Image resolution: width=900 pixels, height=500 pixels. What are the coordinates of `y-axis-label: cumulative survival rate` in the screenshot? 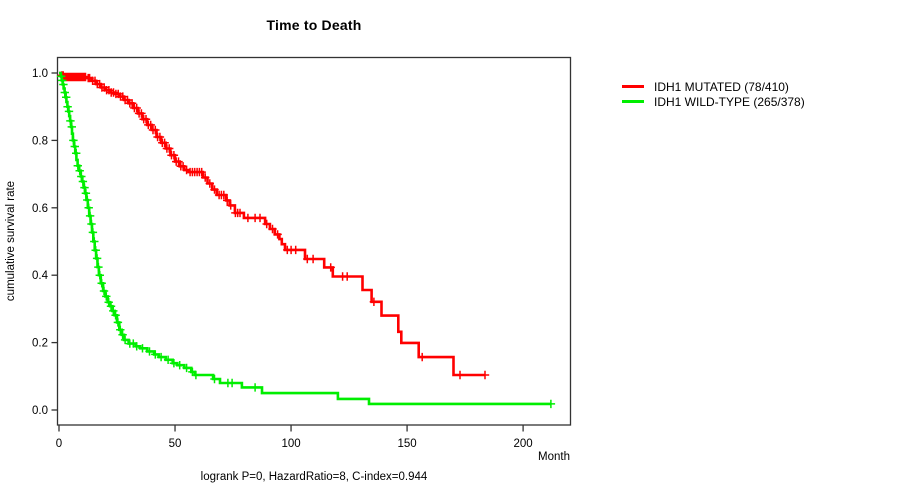 It's located at (11, 241).